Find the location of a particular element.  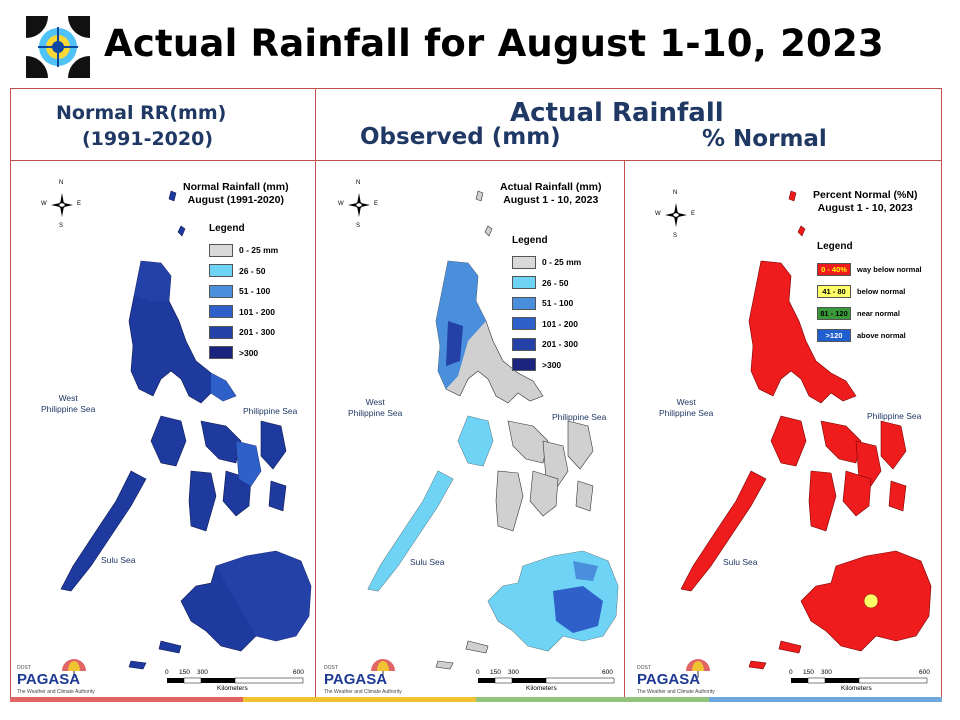

legend-swatch: 0 - 40% is located at coordinates (834, 269).